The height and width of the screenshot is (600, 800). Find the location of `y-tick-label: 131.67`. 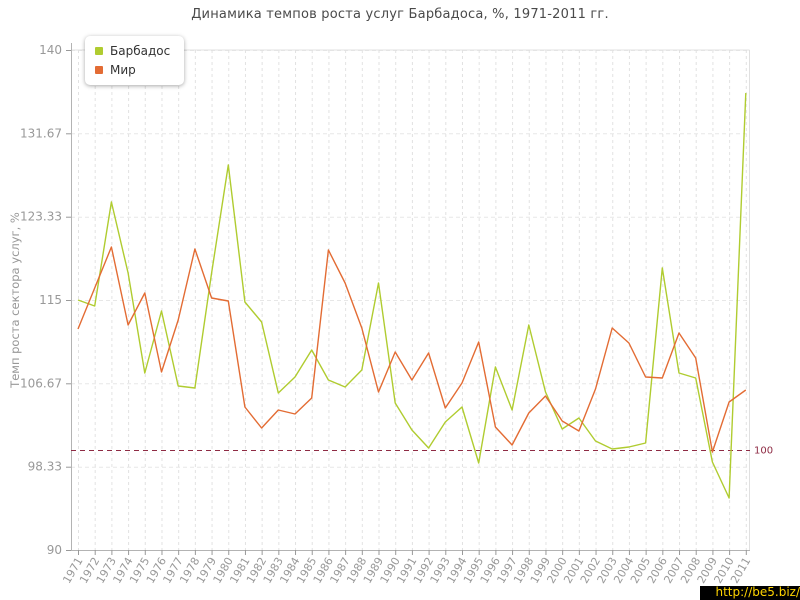

y-tick-label: 131.67 is located at coordinates (41, 133).